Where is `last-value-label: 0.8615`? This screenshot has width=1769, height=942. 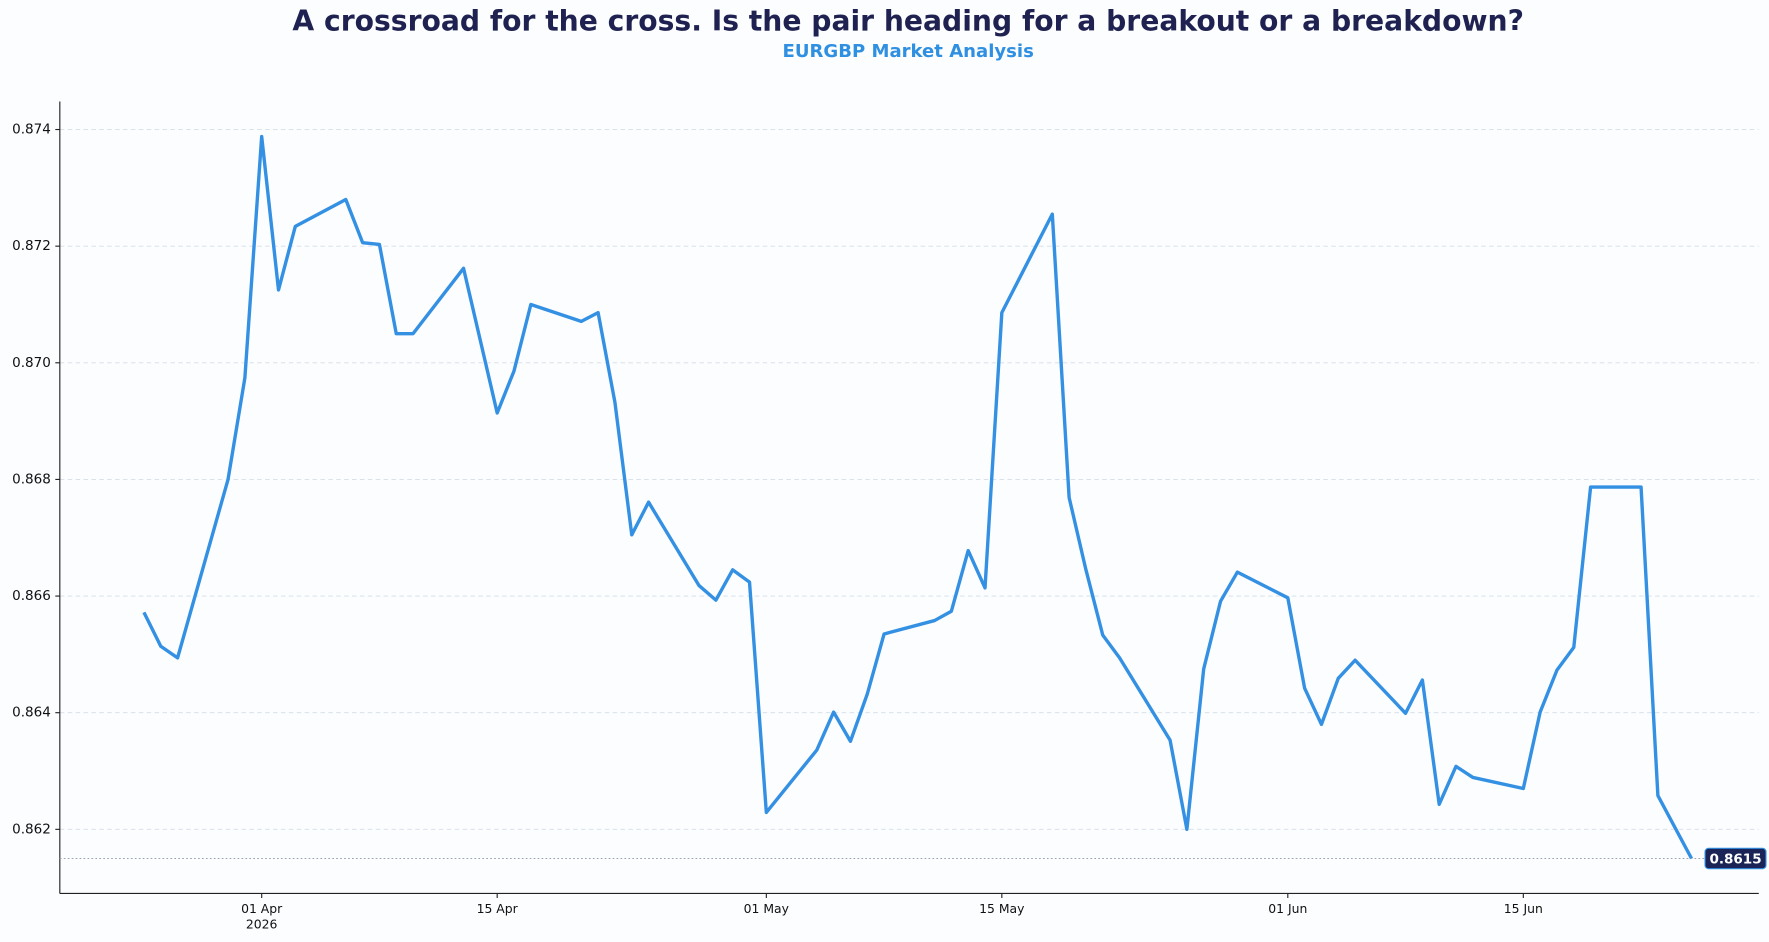
last-value-label: 0.8615 is located at coordinates (1735, 860).